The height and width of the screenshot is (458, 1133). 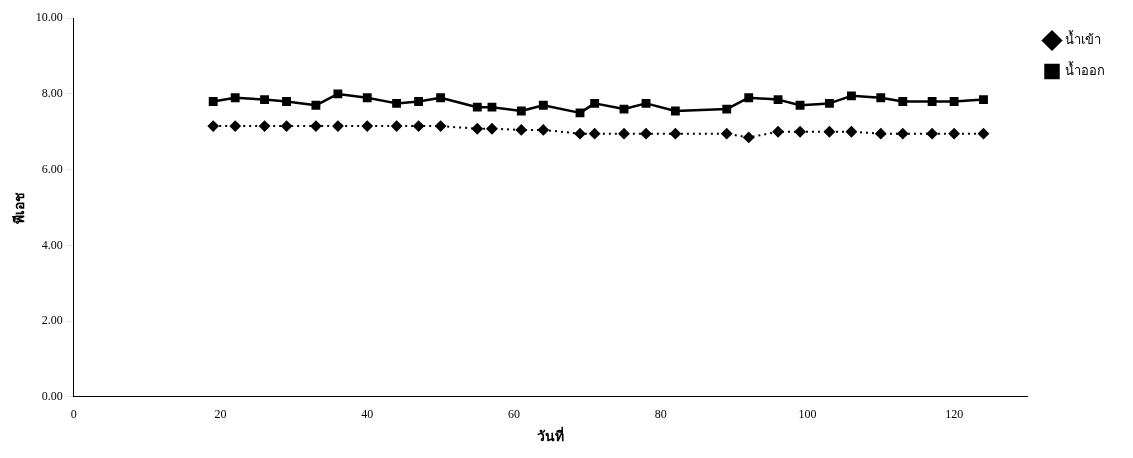 I want to click on x-axis-title: วันที่, so click(x=551, y=435).